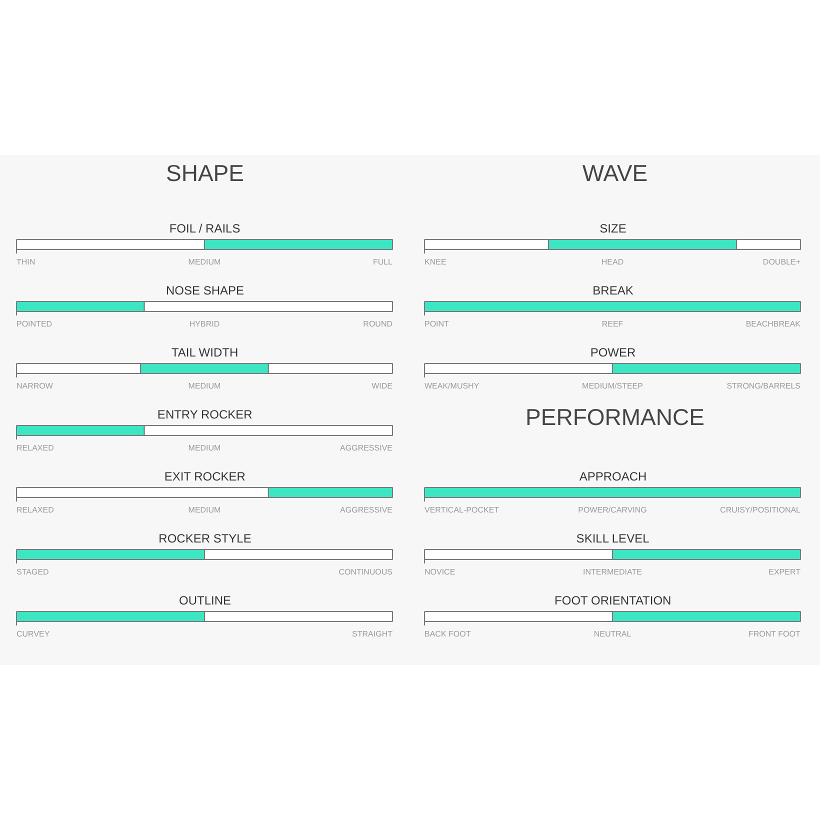 Image resolution: width=820 pixels, height=820 pixels. What do you see at coordinates (774, 634) in the screenshot?
I see `annotation: FRONT FOOT` at bounding box center [774, 634].